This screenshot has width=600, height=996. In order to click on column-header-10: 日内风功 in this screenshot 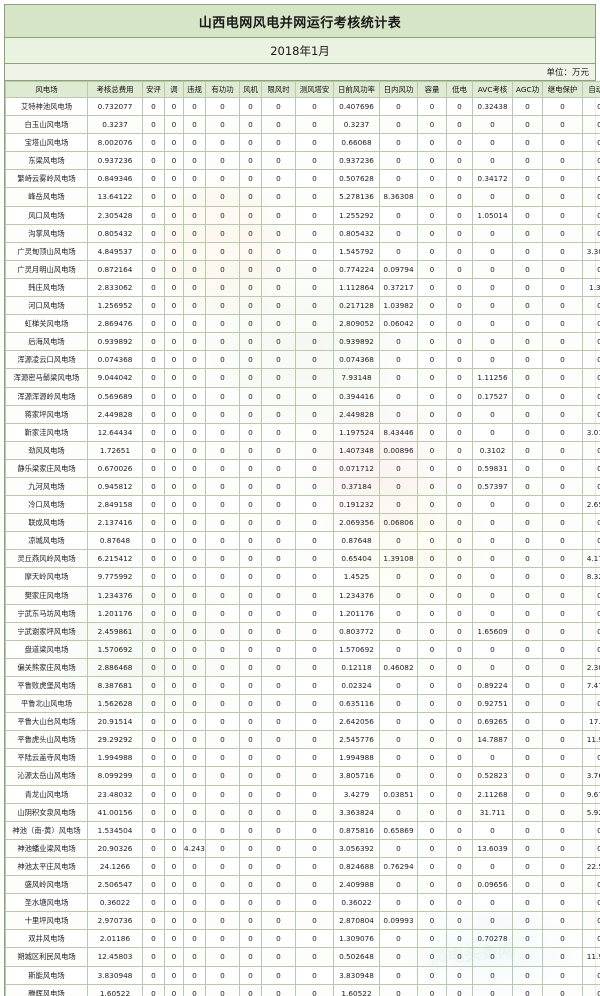, I will do `click(398, 89)`.